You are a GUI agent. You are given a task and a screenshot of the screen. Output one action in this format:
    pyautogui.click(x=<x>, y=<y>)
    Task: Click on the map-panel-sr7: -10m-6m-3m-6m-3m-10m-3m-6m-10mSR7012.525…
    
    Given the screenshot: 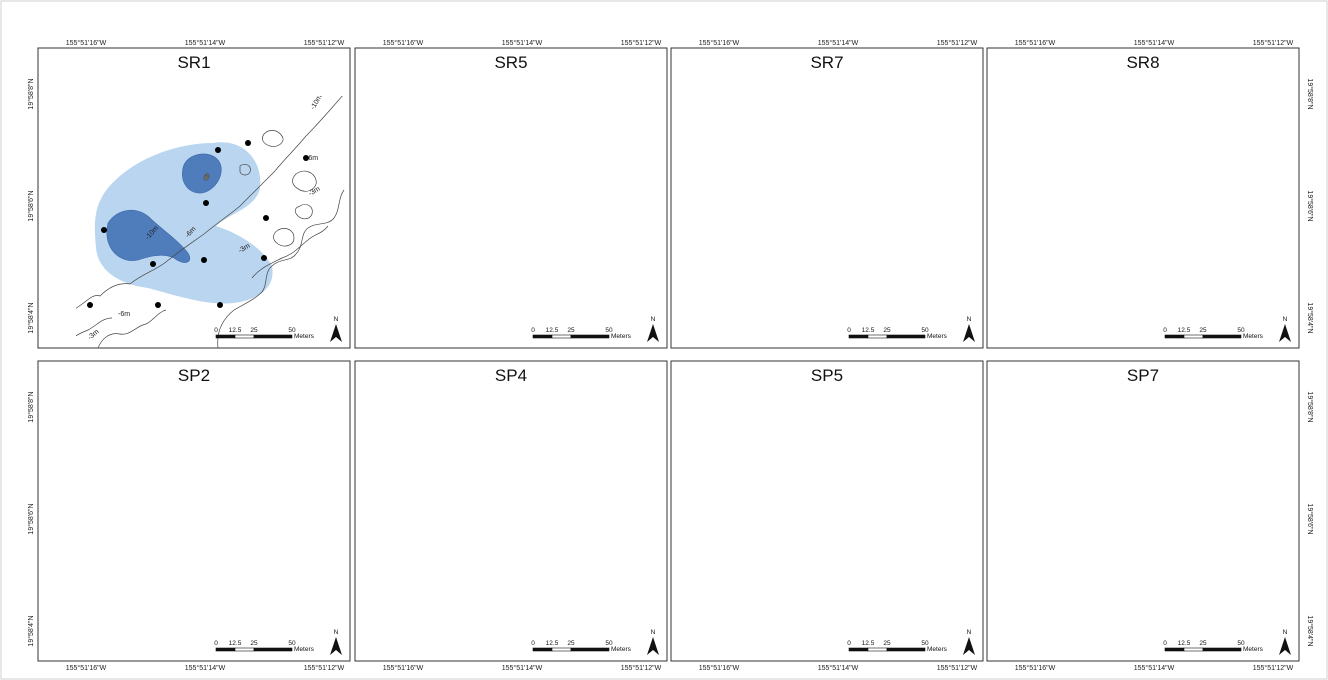 What is the action you would take?
    pyautogui.click(x=827, y=194)
    